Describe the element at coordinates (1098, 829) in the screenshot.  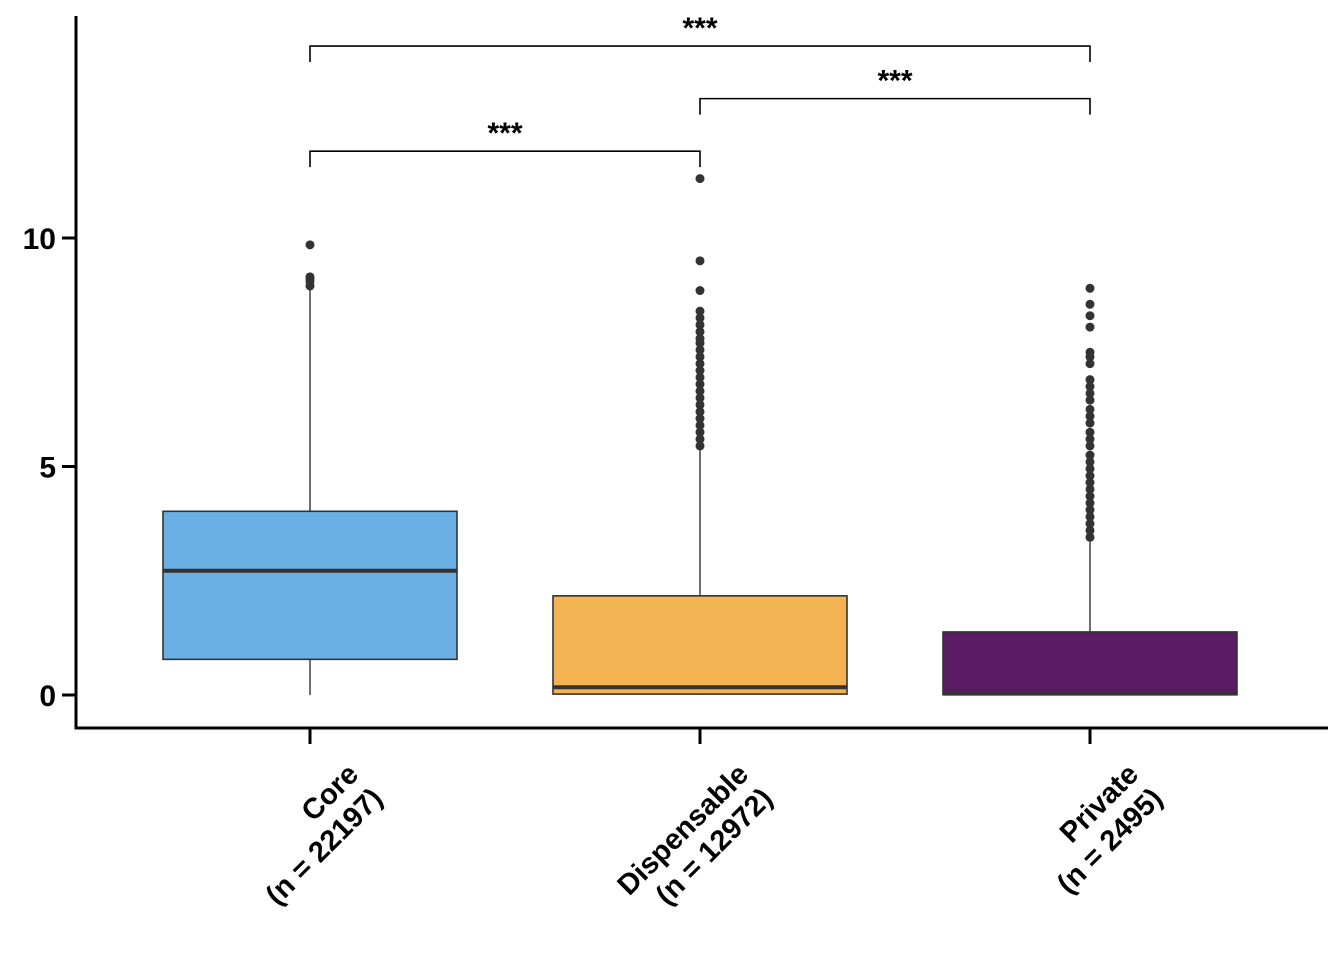
I see `x-tick-label: Private(n = 2495)` at that location.